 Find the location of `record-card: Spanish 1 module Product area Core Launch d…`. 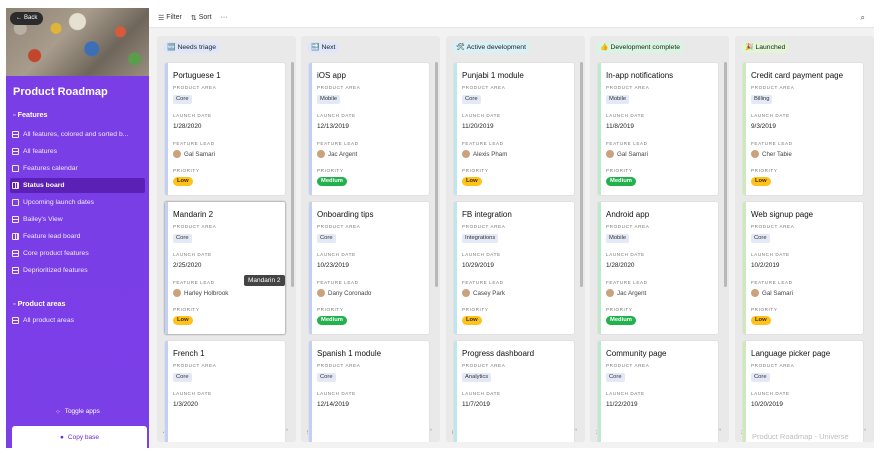

record-card: Spanish 1 module Product area Core Launch d… is located at coordinates (369, 391).